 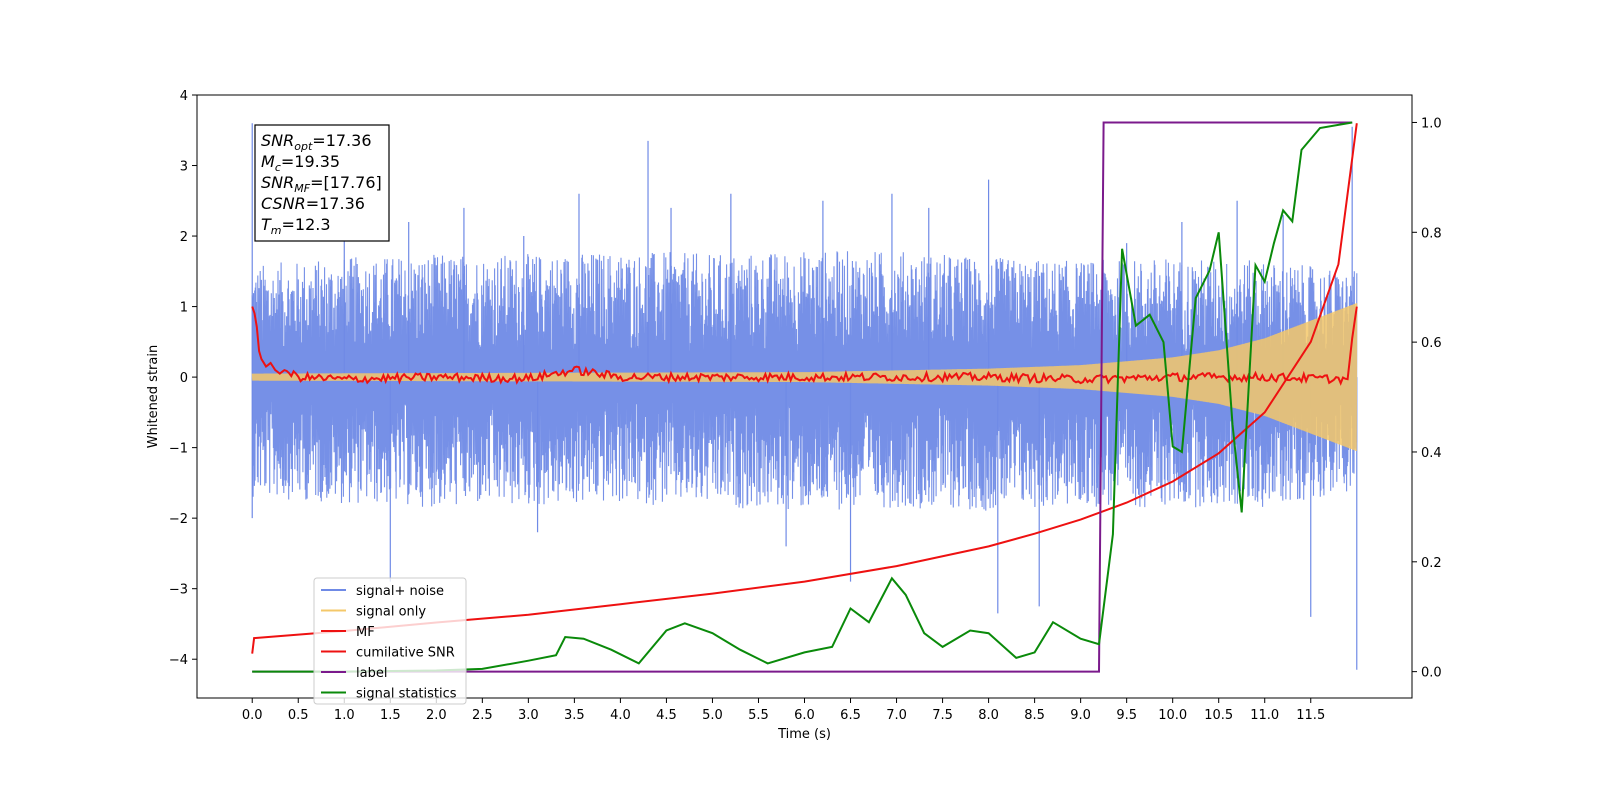 I want to click on y2-tick-label: 0.4, so click(x=1431, y=453).